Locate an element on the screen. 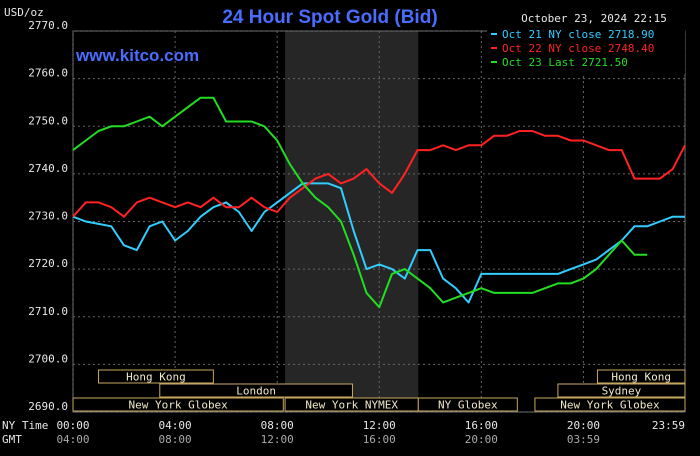  x2-tick-label: 08:00 is located at coordinates (175, 439).